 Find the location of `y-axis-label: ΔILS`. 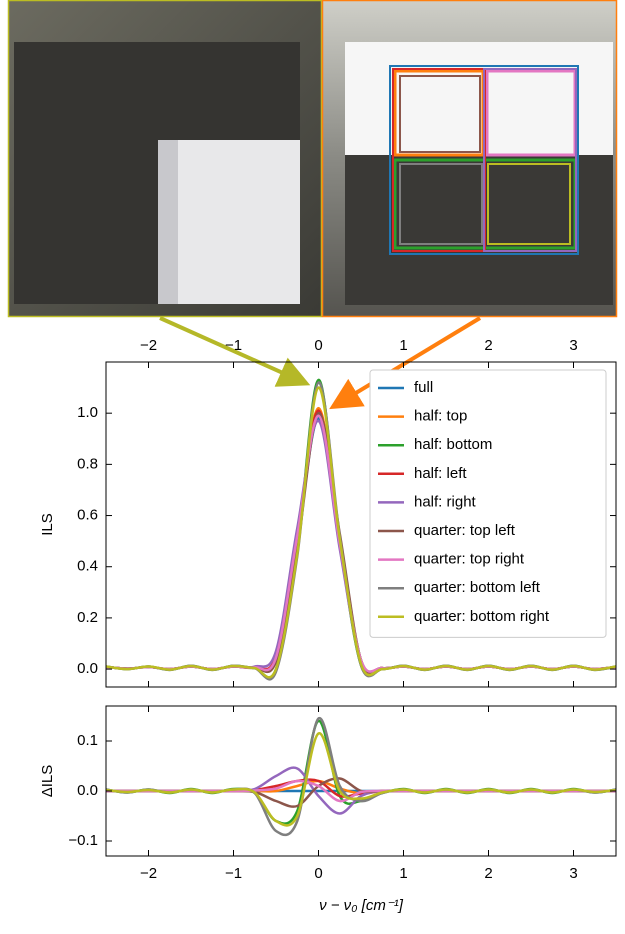

y-axis-label: ΔILS is located at coordinates (47, 781).